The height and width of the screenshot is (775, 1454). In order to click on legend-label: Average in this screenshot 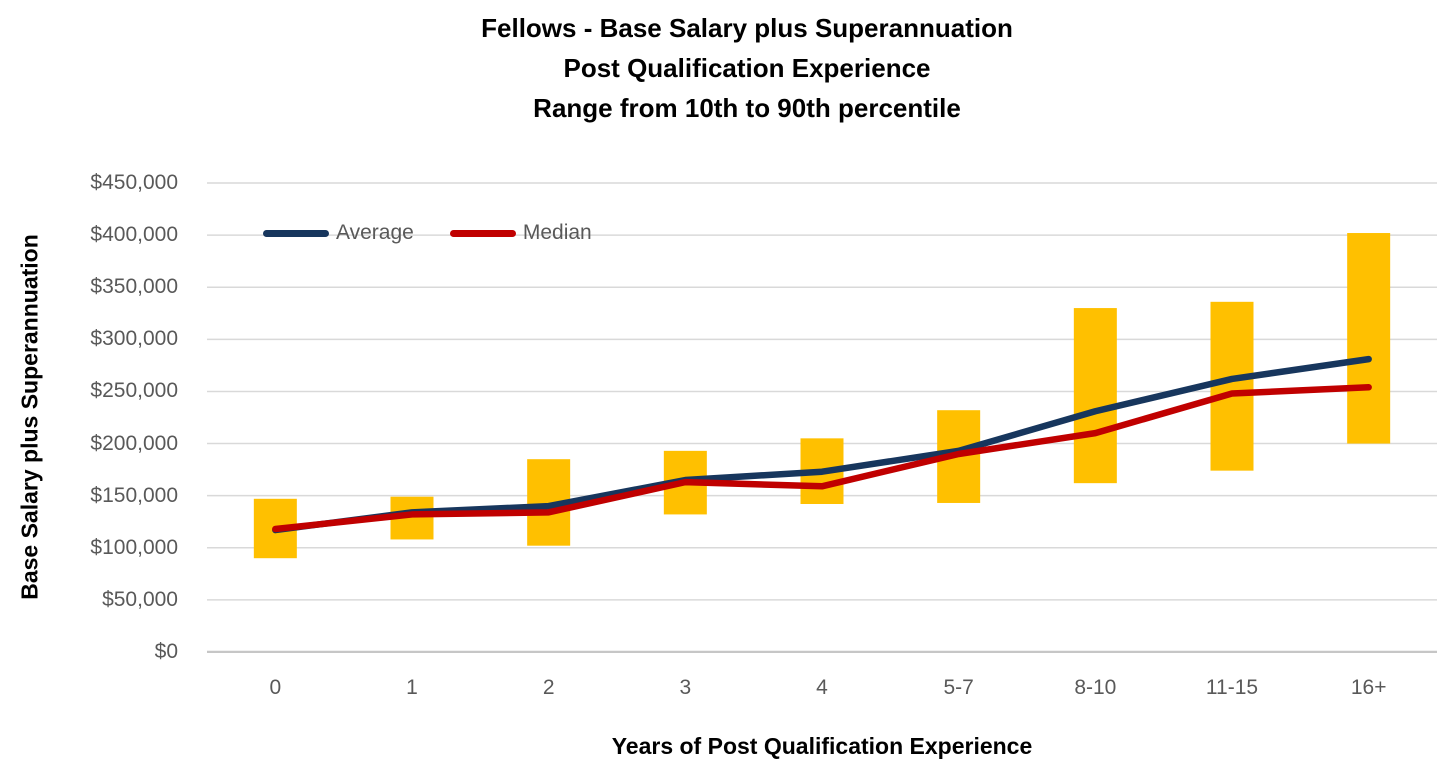, I will do `click(375, 232)`.